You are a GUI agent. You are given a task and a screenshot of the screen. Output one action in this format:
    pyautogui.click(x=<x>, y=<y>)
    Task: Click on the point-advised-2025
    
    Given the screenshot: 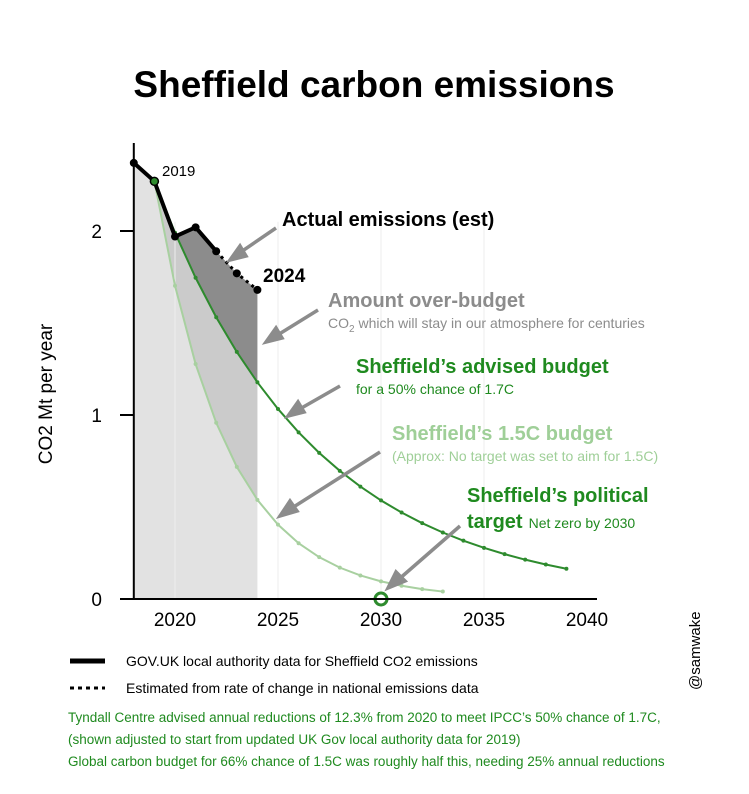 What is the action you would take?
    pyautogui.click(x=278, y=408)
    